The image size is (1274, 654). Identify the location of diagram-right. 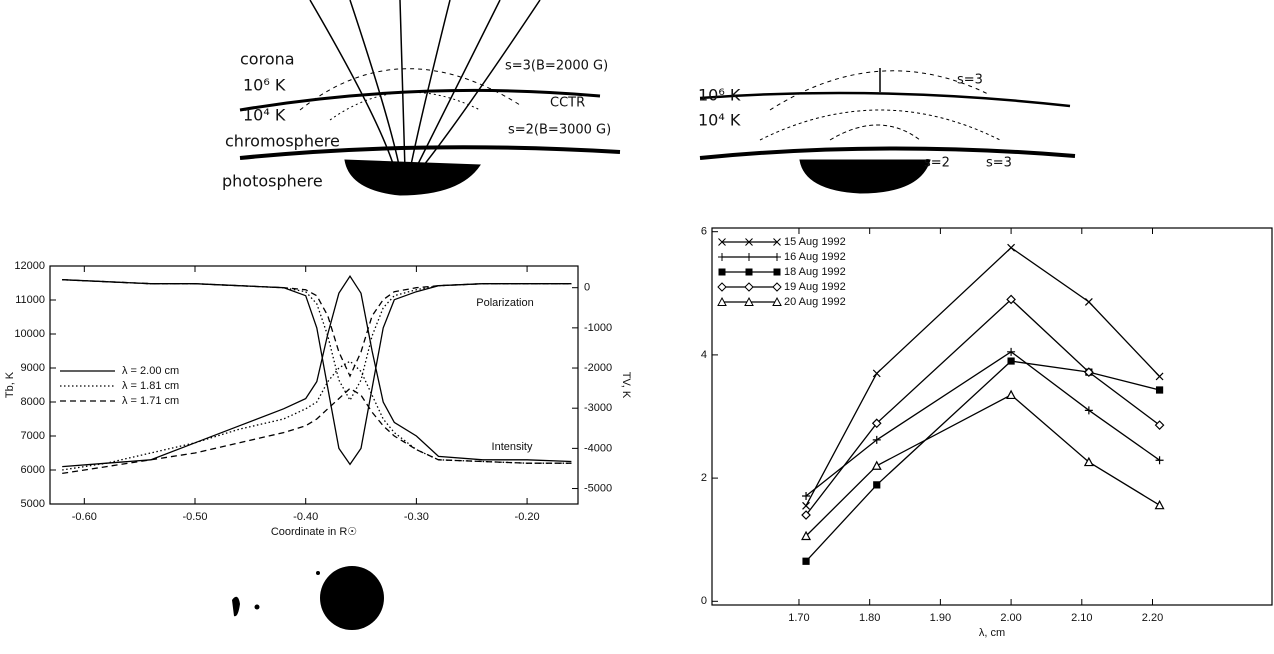
(887, 131).